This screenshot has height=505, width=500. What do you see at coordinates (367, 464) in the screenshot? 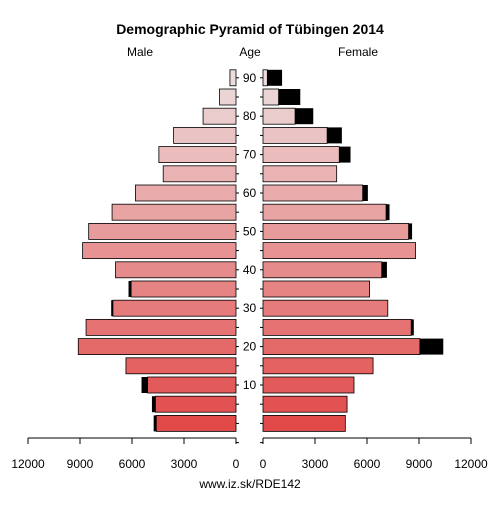
I see `female-x-tick-label: 6000` at bounding box center [367, 464].